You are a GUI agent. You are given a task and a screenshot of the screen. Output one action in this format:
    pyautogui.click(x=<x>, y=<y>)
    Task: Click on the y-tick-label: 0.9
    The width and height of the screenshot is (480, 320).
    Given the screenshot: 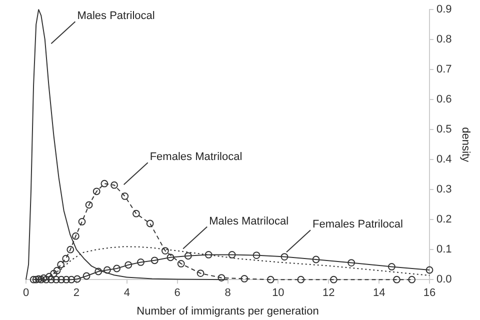 What is the action you would take?
    pyautogui.click(x=444, y=10)
    